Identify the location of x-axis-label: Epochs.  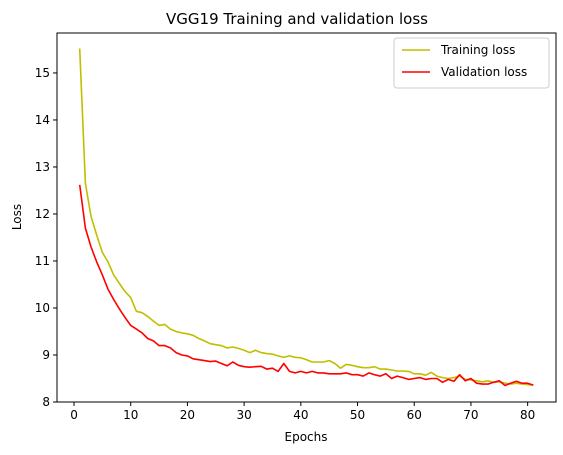
(306, 437).